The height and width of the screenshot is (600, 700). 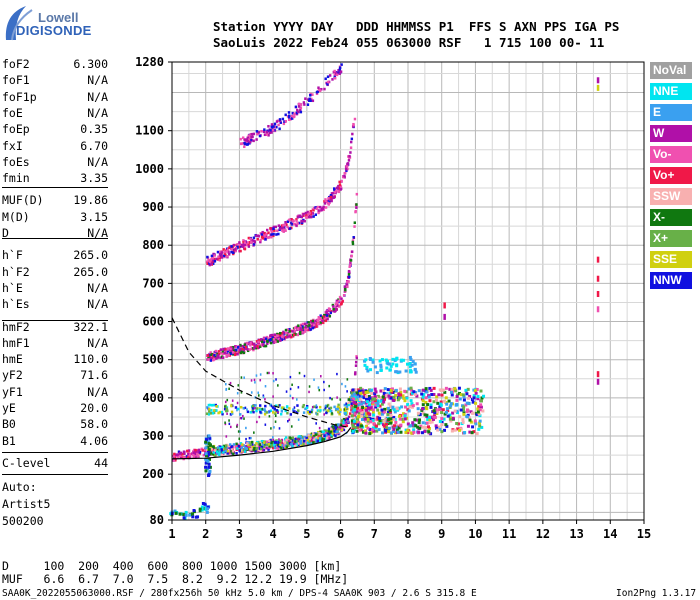 I want to click on param-row: hmE 110.0, so click(x=55, y=359).